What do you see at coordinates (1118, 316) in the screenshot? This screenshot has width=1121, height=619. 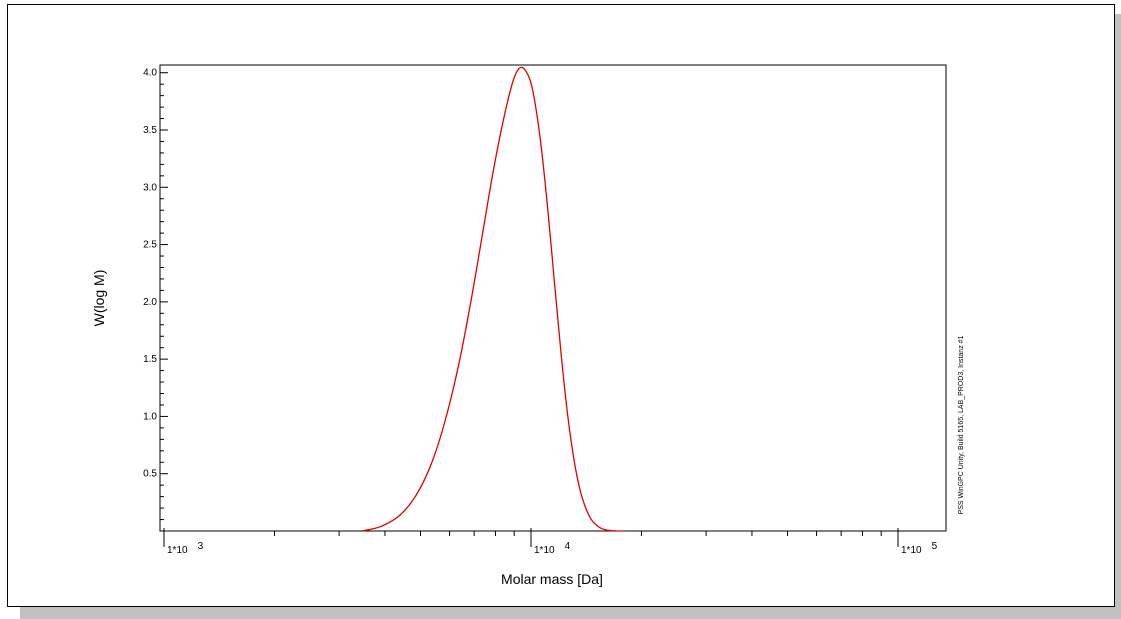 I see `frame-shadow-right` at bounding box center [1118, 316].